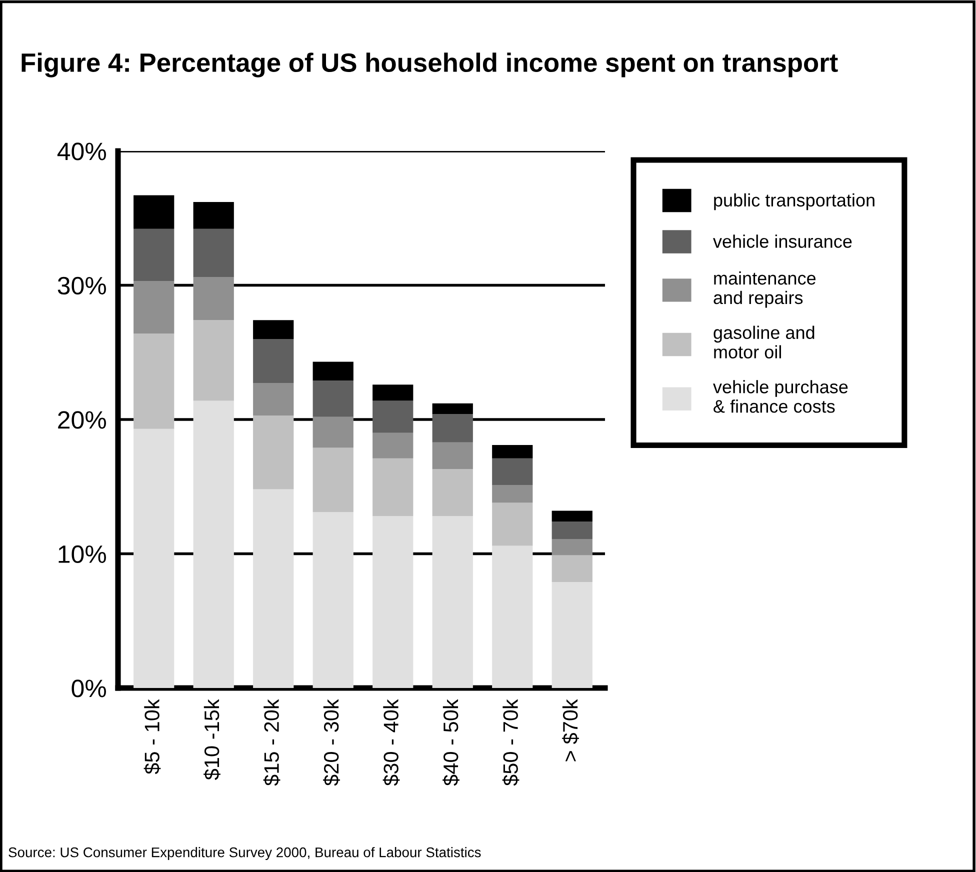 The width and height of the screenshot is (976, 872). Describe the element at coordinates (82, 285) in the screenshot. I see `y-tick-label: 30%` at that location.